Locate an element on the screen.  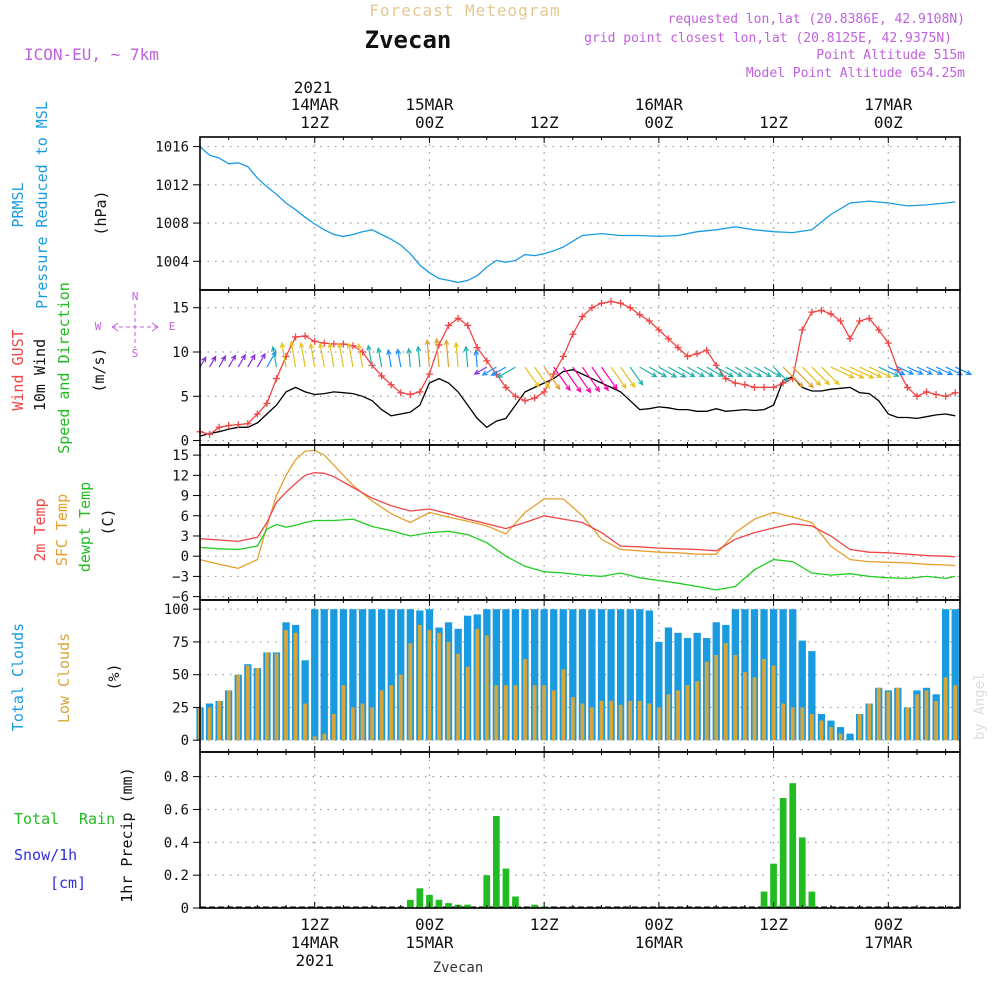
snow-label: Snow/1h is located at coordinates (45, 855).